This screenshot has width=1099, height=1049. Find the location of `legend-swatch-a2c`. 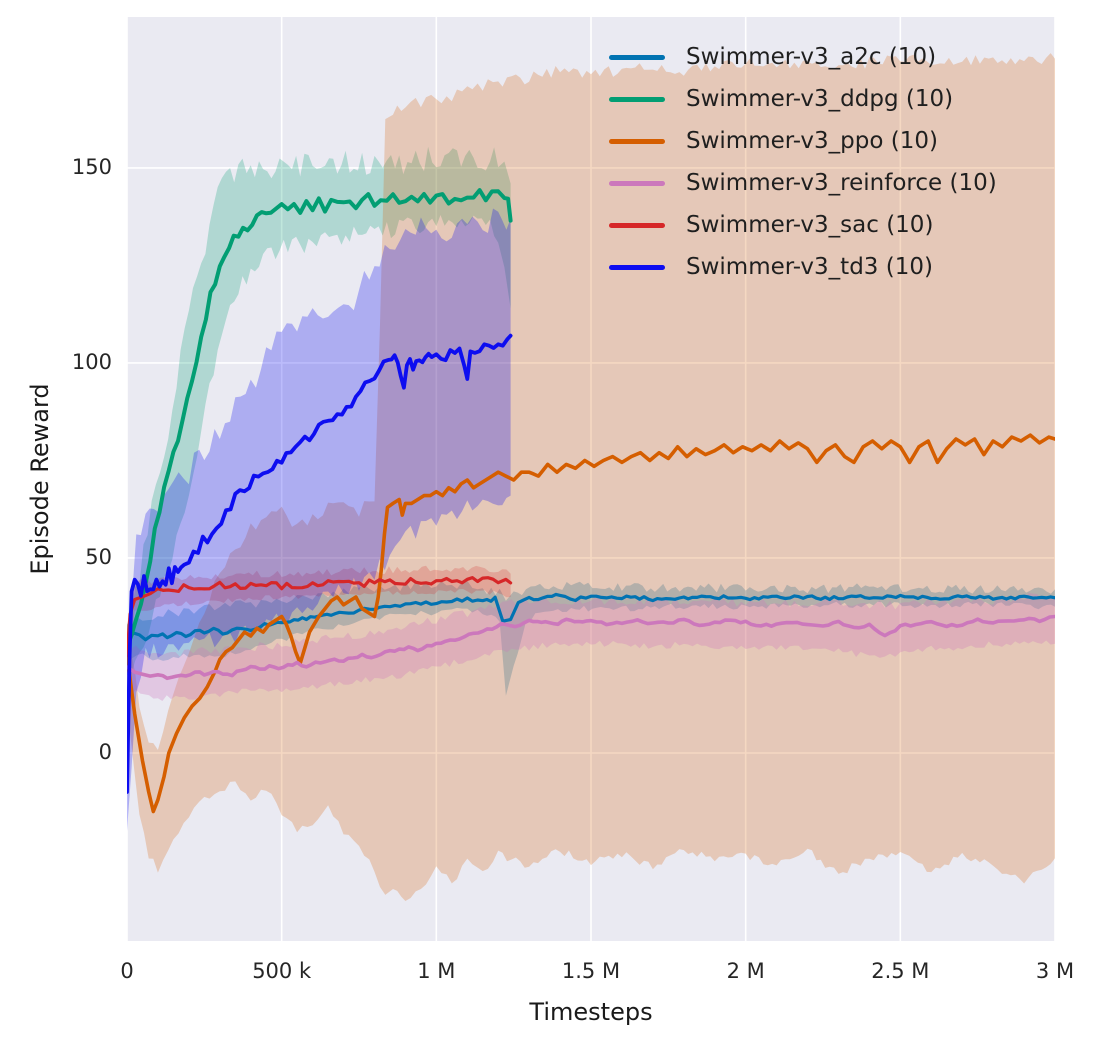

legend-swatch-a2c is located at coordinates (637, 57).